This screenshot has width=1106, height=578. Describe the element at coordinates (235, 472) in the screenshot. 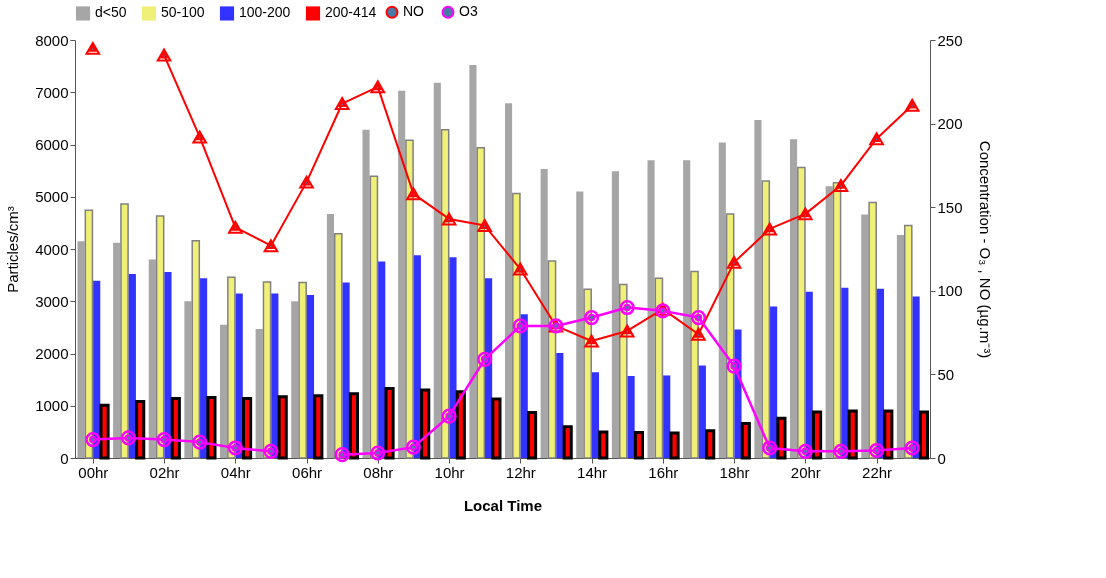

I see `x-tick-label: 04hr` at that location.